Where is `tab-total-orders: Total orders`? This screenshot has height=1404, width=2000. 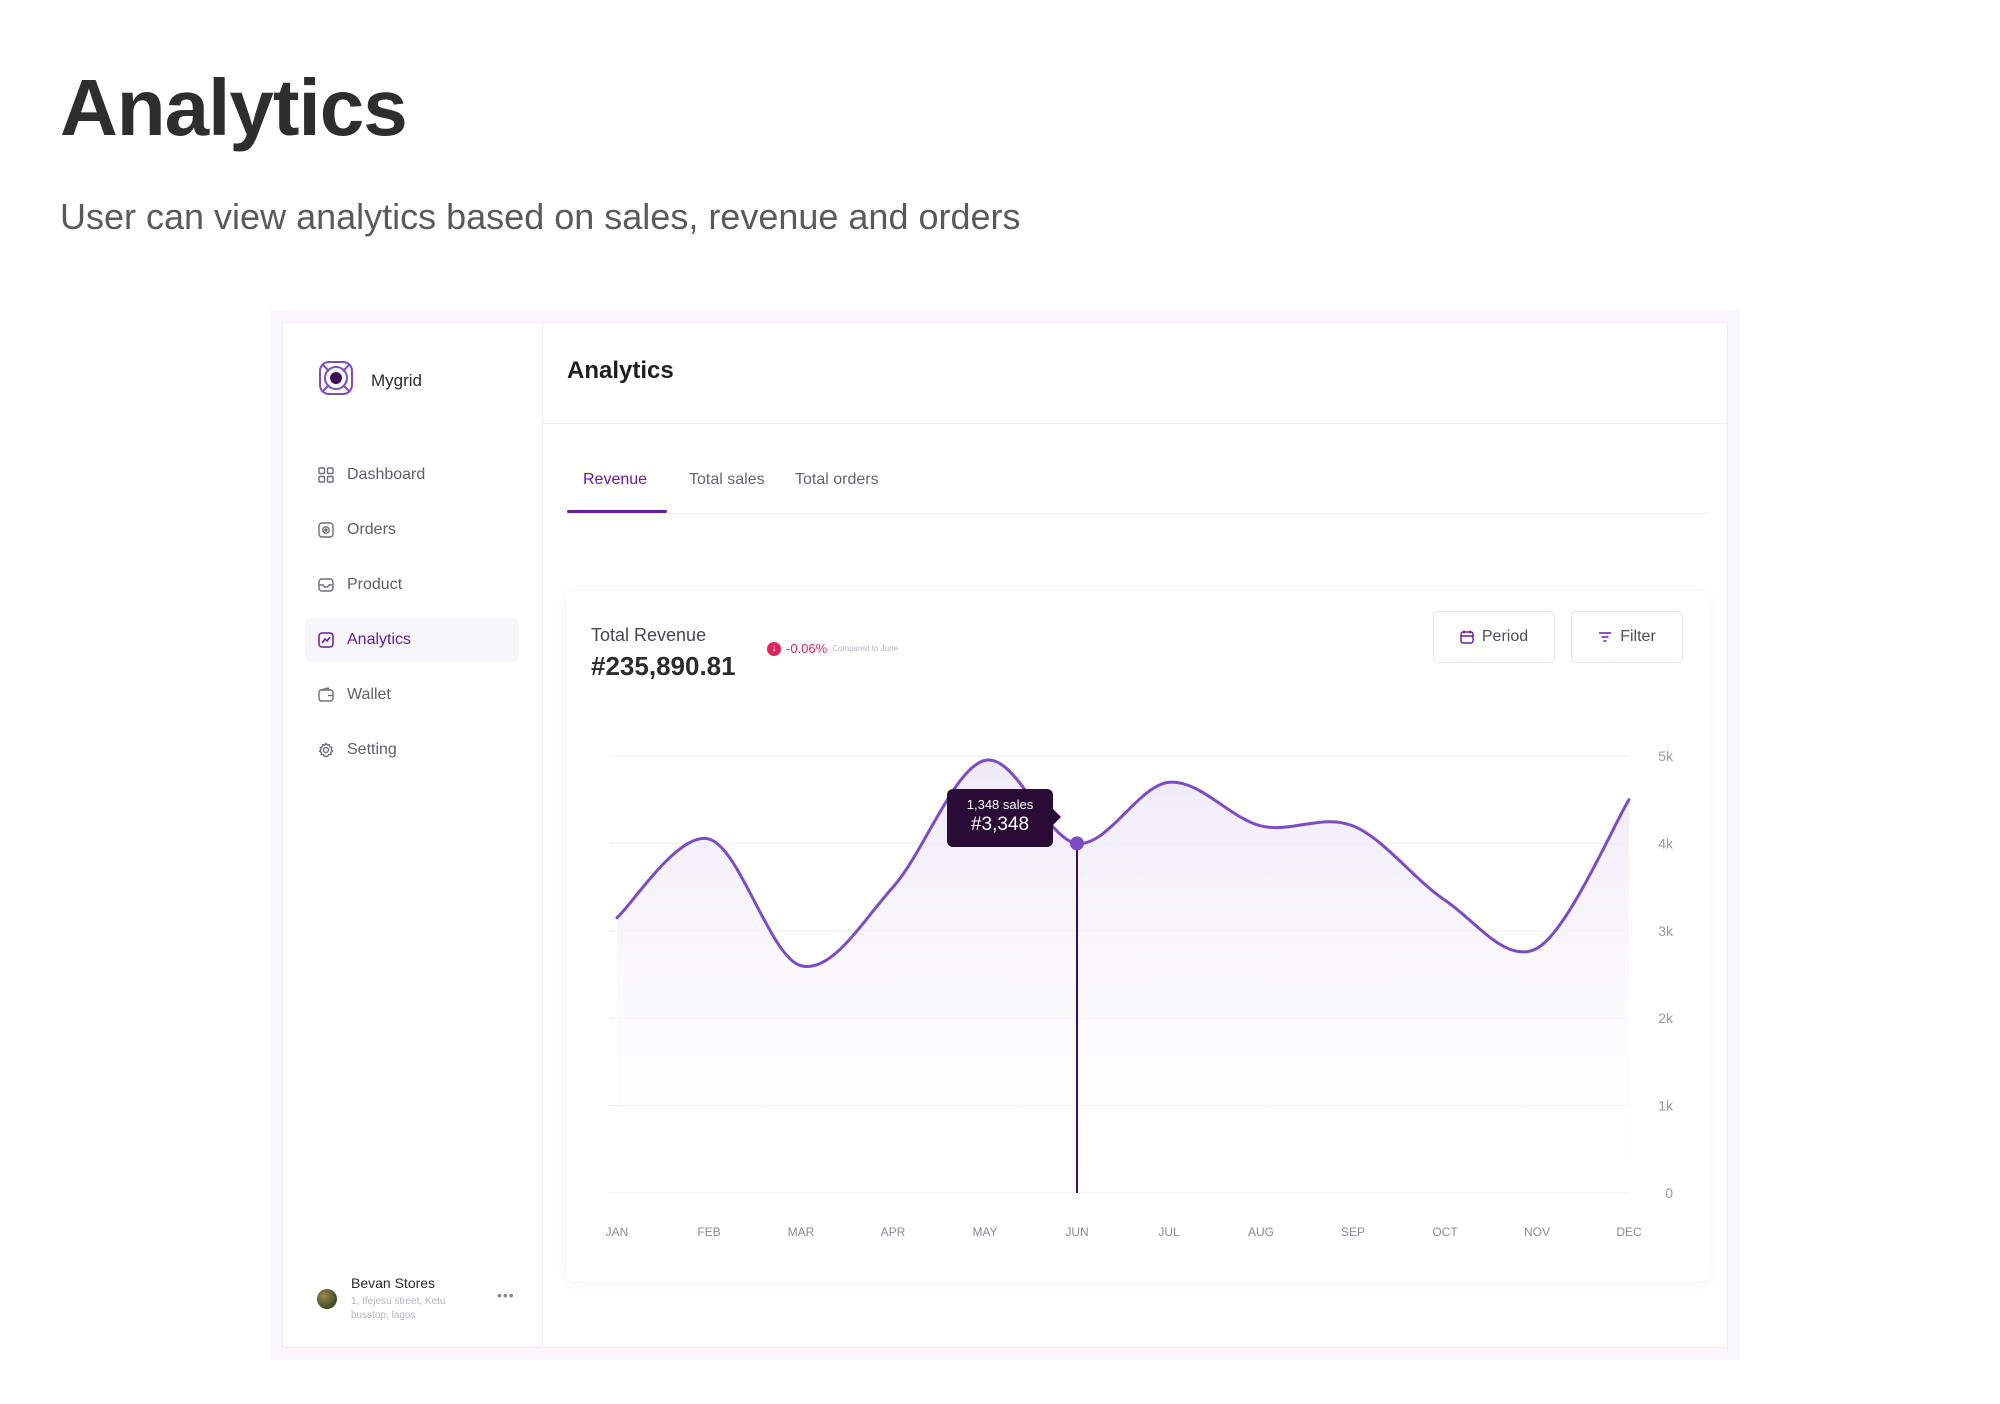 tab-total-orders: Total orders is located at coordinates (837, 479).